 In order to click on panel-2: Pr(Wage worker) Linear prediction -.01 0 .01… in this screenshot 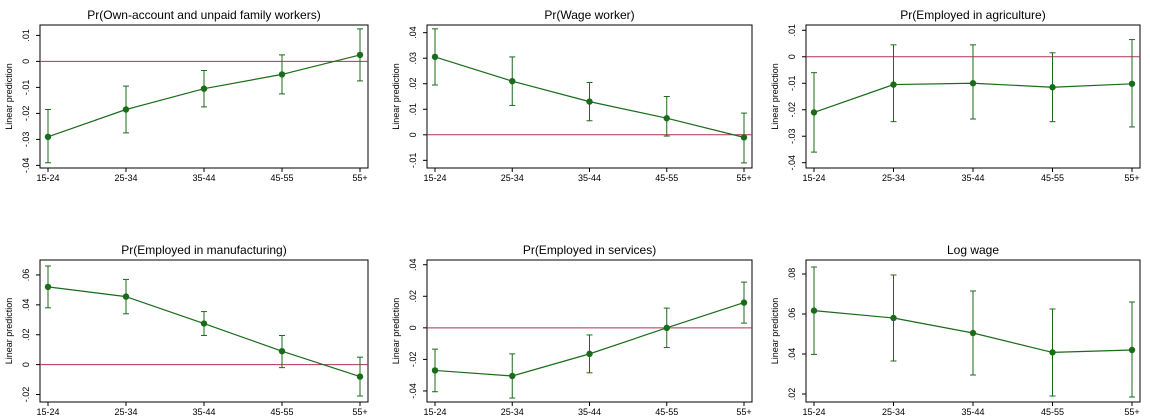, I will do `click(572, 95)`.